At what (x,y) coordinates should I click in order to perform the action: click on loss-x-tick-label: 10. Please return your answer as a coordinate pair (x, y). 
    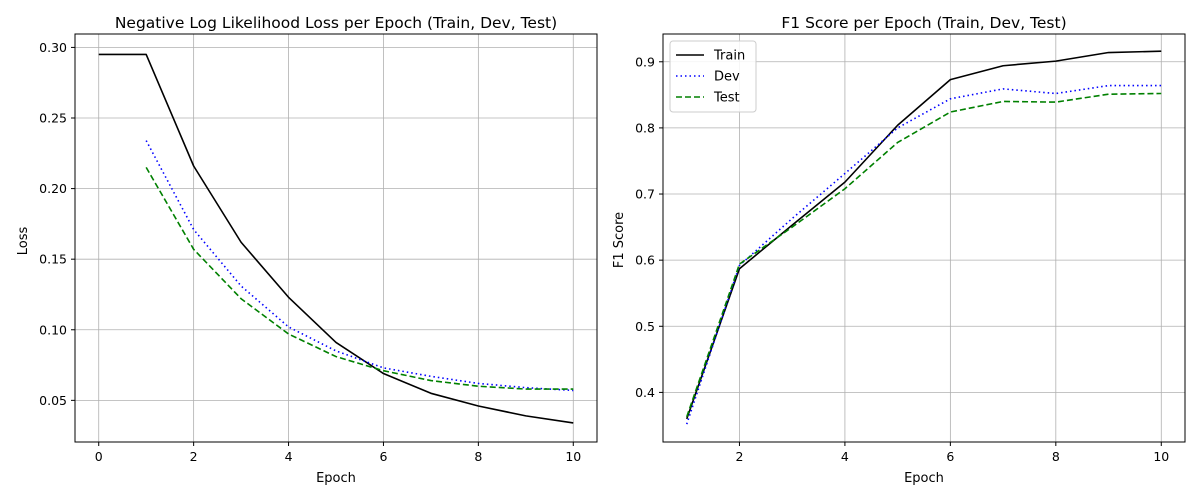
    Looking at the image, I should click on (573, 456).